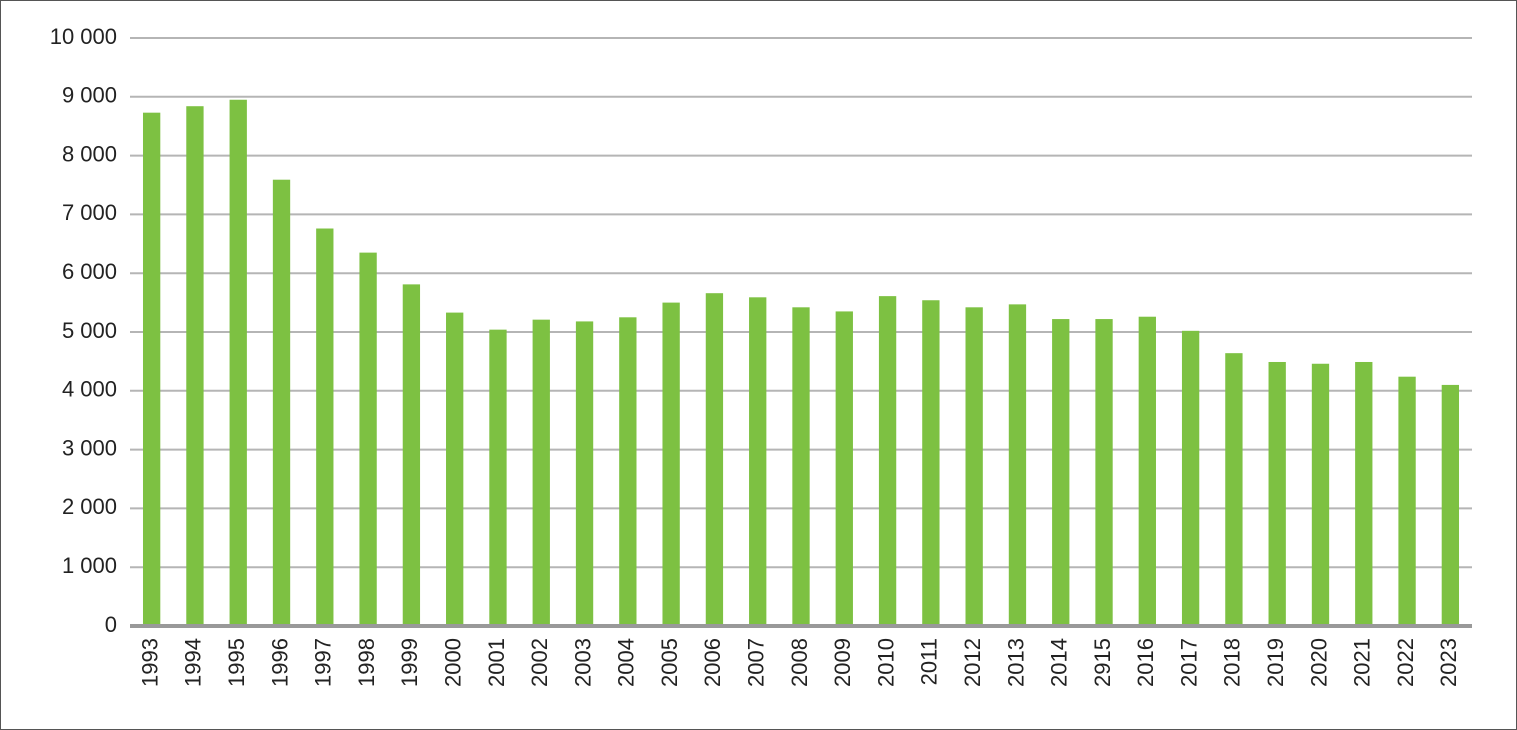  Describe the element at coordinates (279, 662) in the screenshot. I see `x-tick-label: 1996` at that location.